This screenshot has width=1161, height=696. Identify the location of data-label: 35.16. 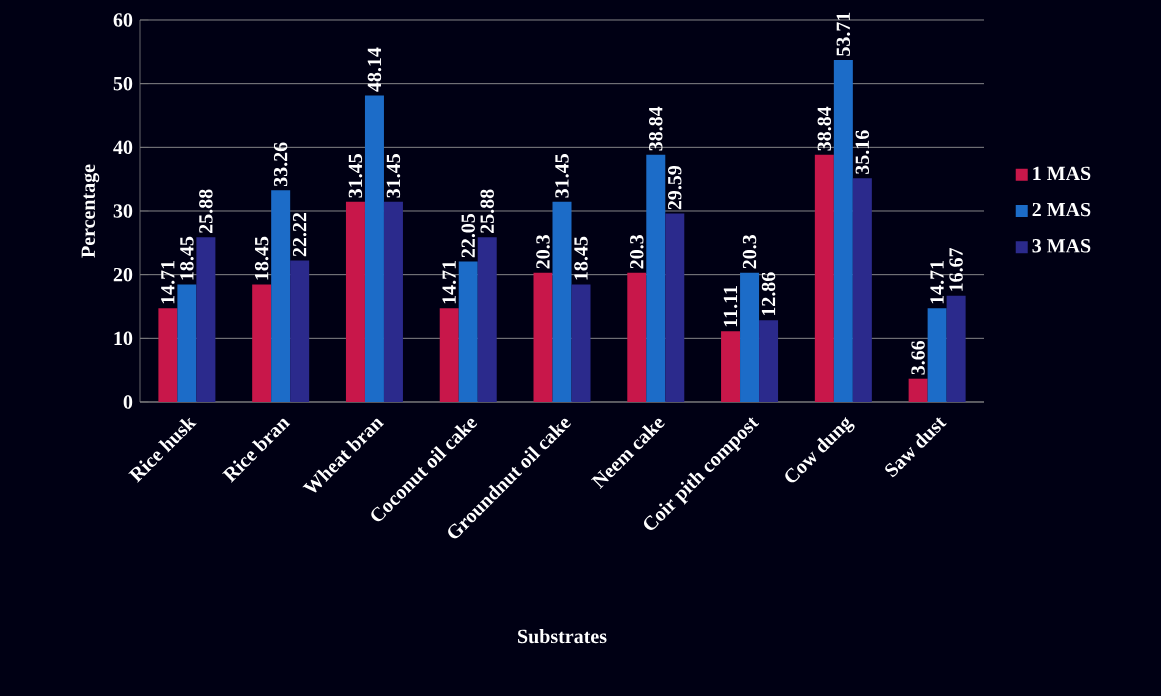
(862, 152).